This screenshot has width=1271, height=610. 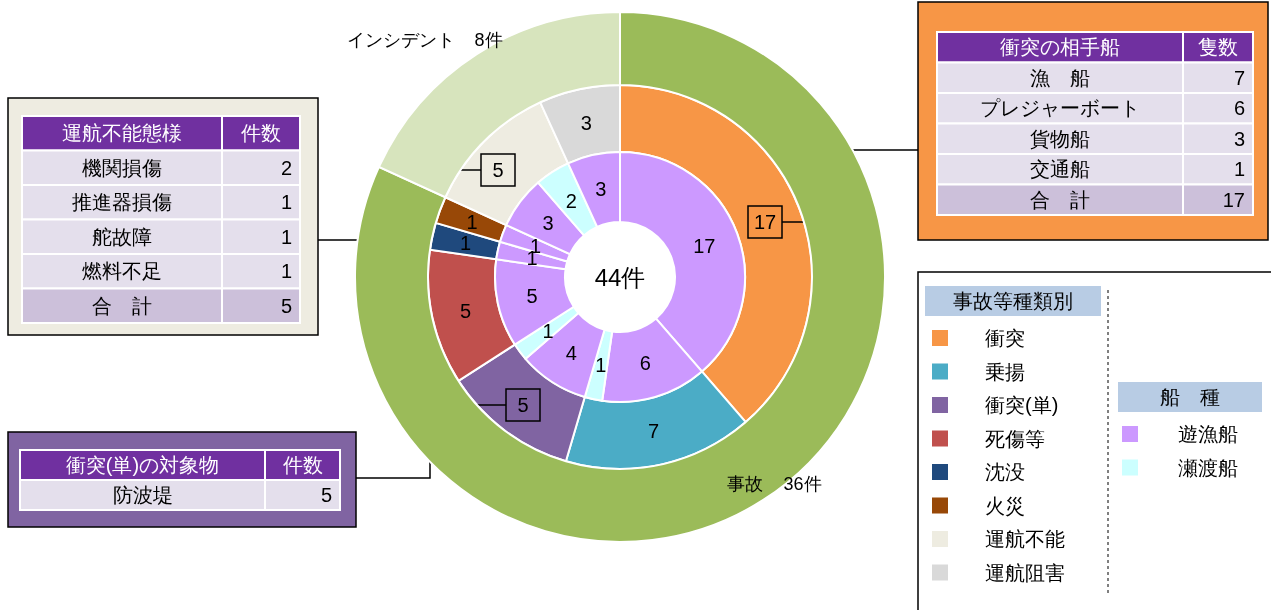 I want to click on text: 44件, so click(x=620, y=277).